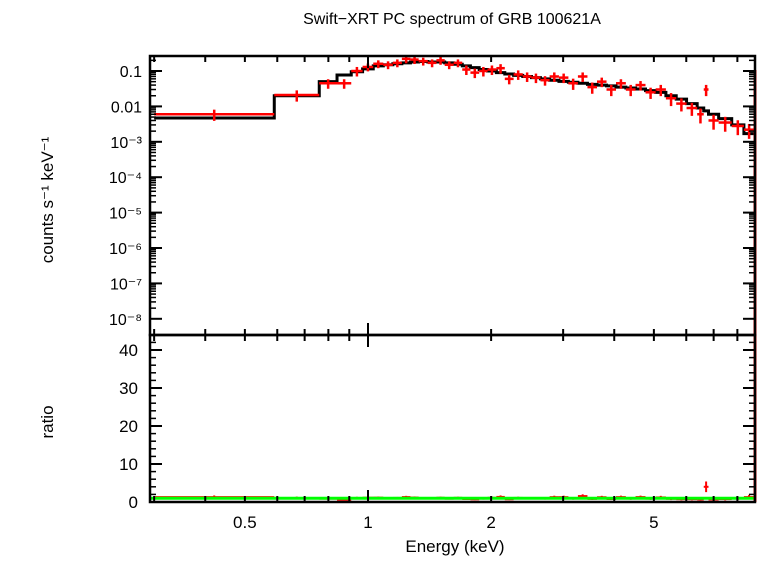 The image size is (758, 561). Describe the element at coordinates (133, 502) in the screenshot. I see `ratio-y-tick-label: 0` at that location.